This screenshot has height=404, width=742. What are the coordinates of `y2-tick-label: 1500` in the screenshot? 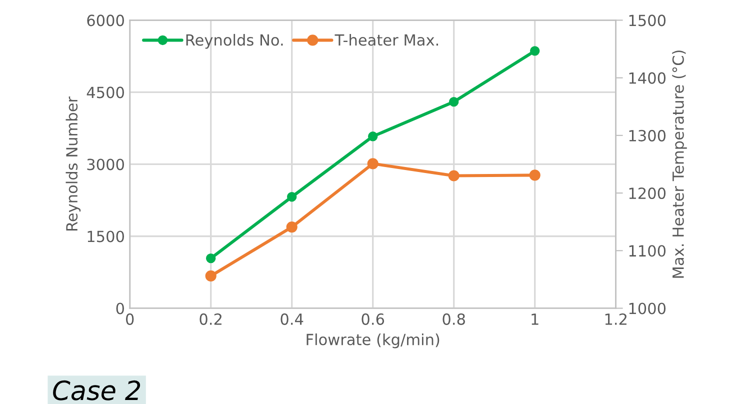 It's located at (647, 20).